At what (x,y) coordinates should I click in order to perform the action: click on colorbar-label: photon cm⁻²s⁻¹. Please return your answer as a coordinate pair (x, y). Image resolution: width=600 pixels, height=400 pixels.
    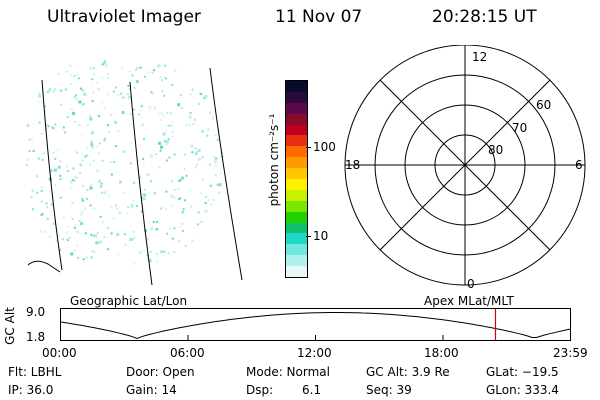
    Looking at the image, I should click on (274, 160).